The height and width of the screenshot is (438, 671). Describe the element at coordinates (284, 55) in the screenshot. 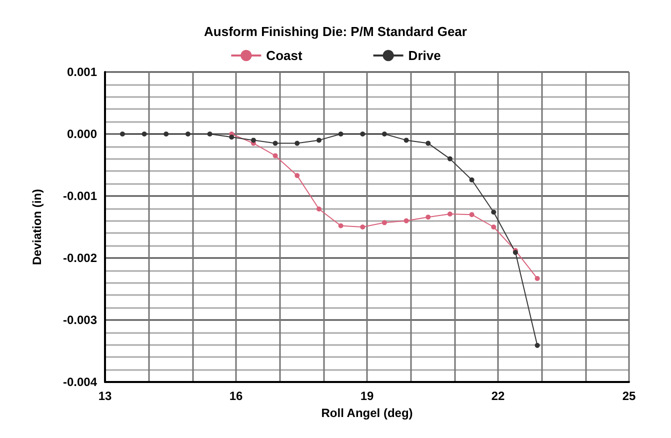

I see `legend-label: Coast` at that location.